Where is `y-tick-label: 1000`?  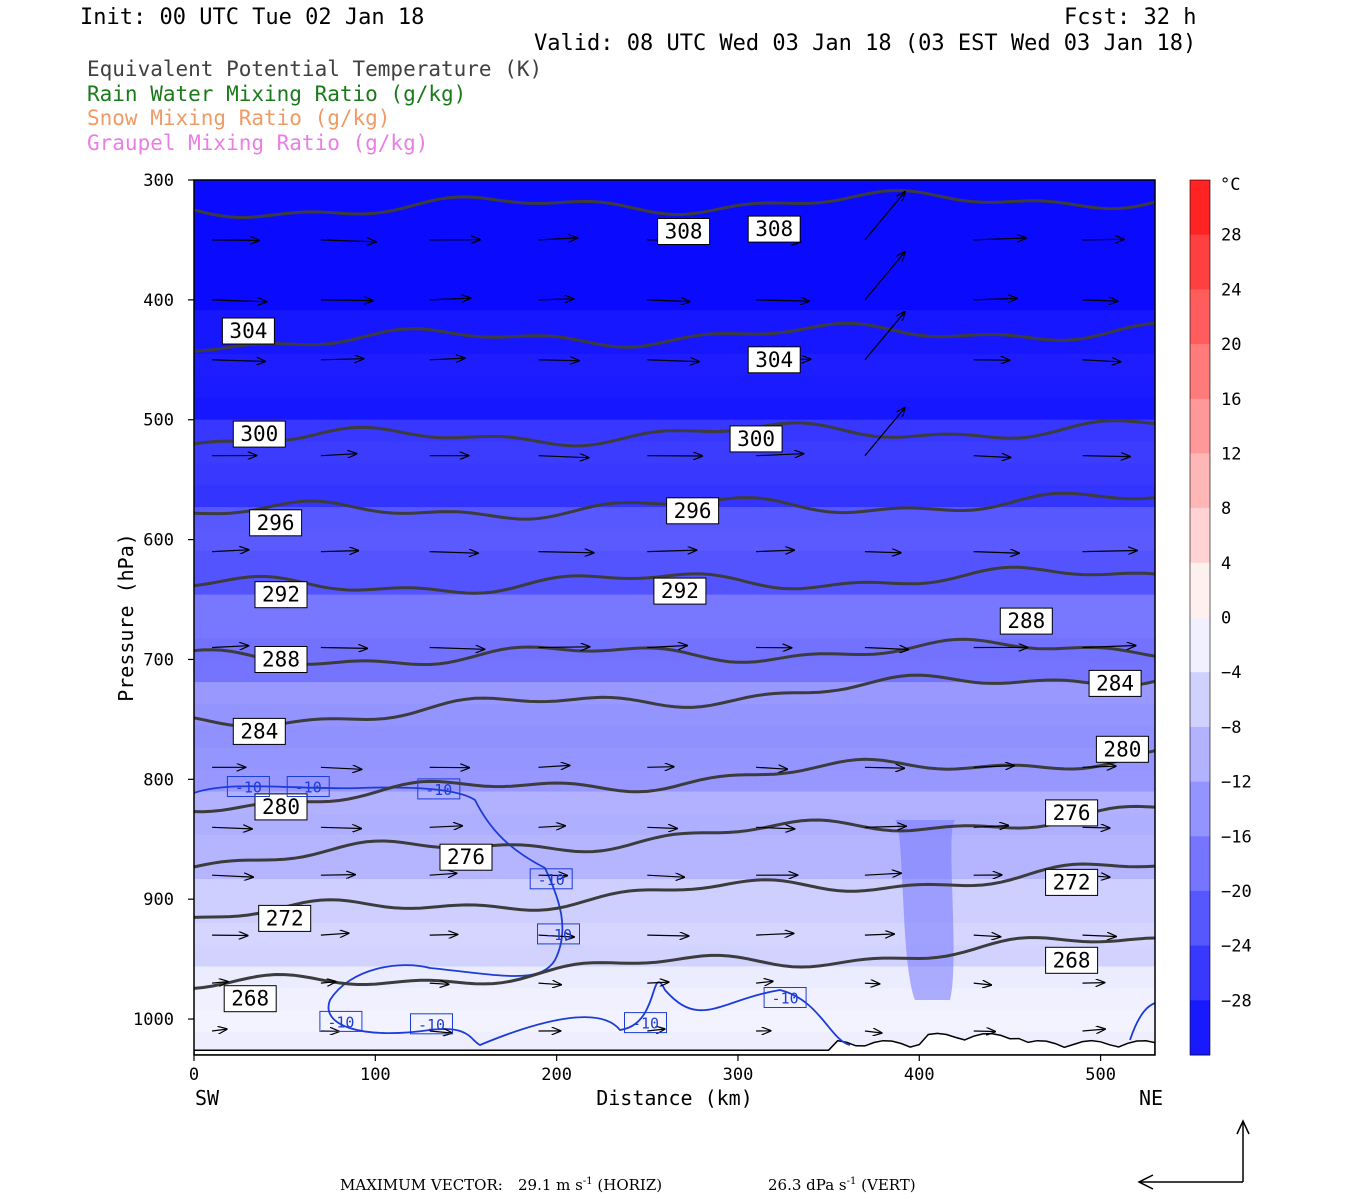 y-tick-label: 1000 is located at coordinates (153, 1020).